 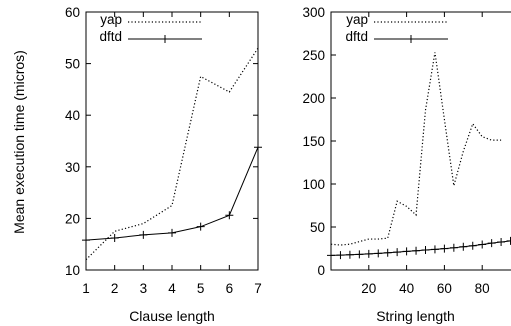 What do you see at coordinates (415, 316) in the screenshot?
I see `x-axis-title: String length` at bounding box center [415, 316].